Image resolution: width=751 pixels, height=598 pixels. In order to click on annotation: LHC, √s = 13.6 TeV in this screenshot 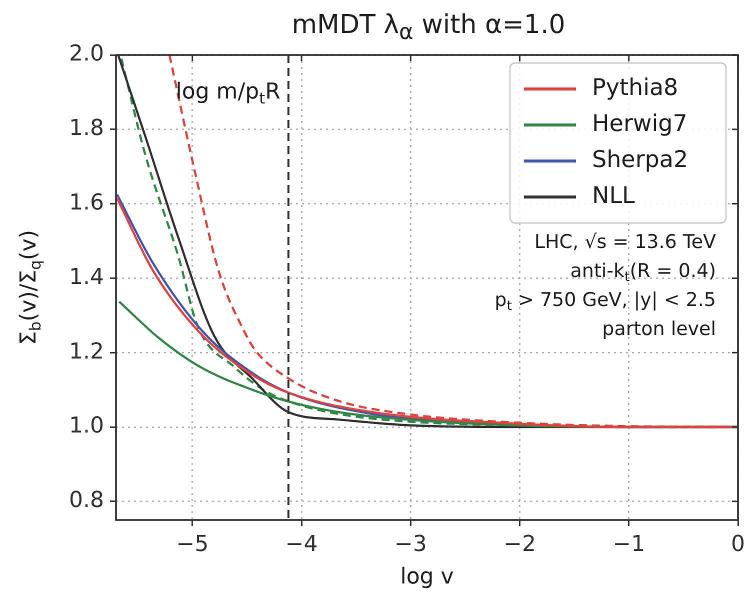, I will do `click(625, 241)`.